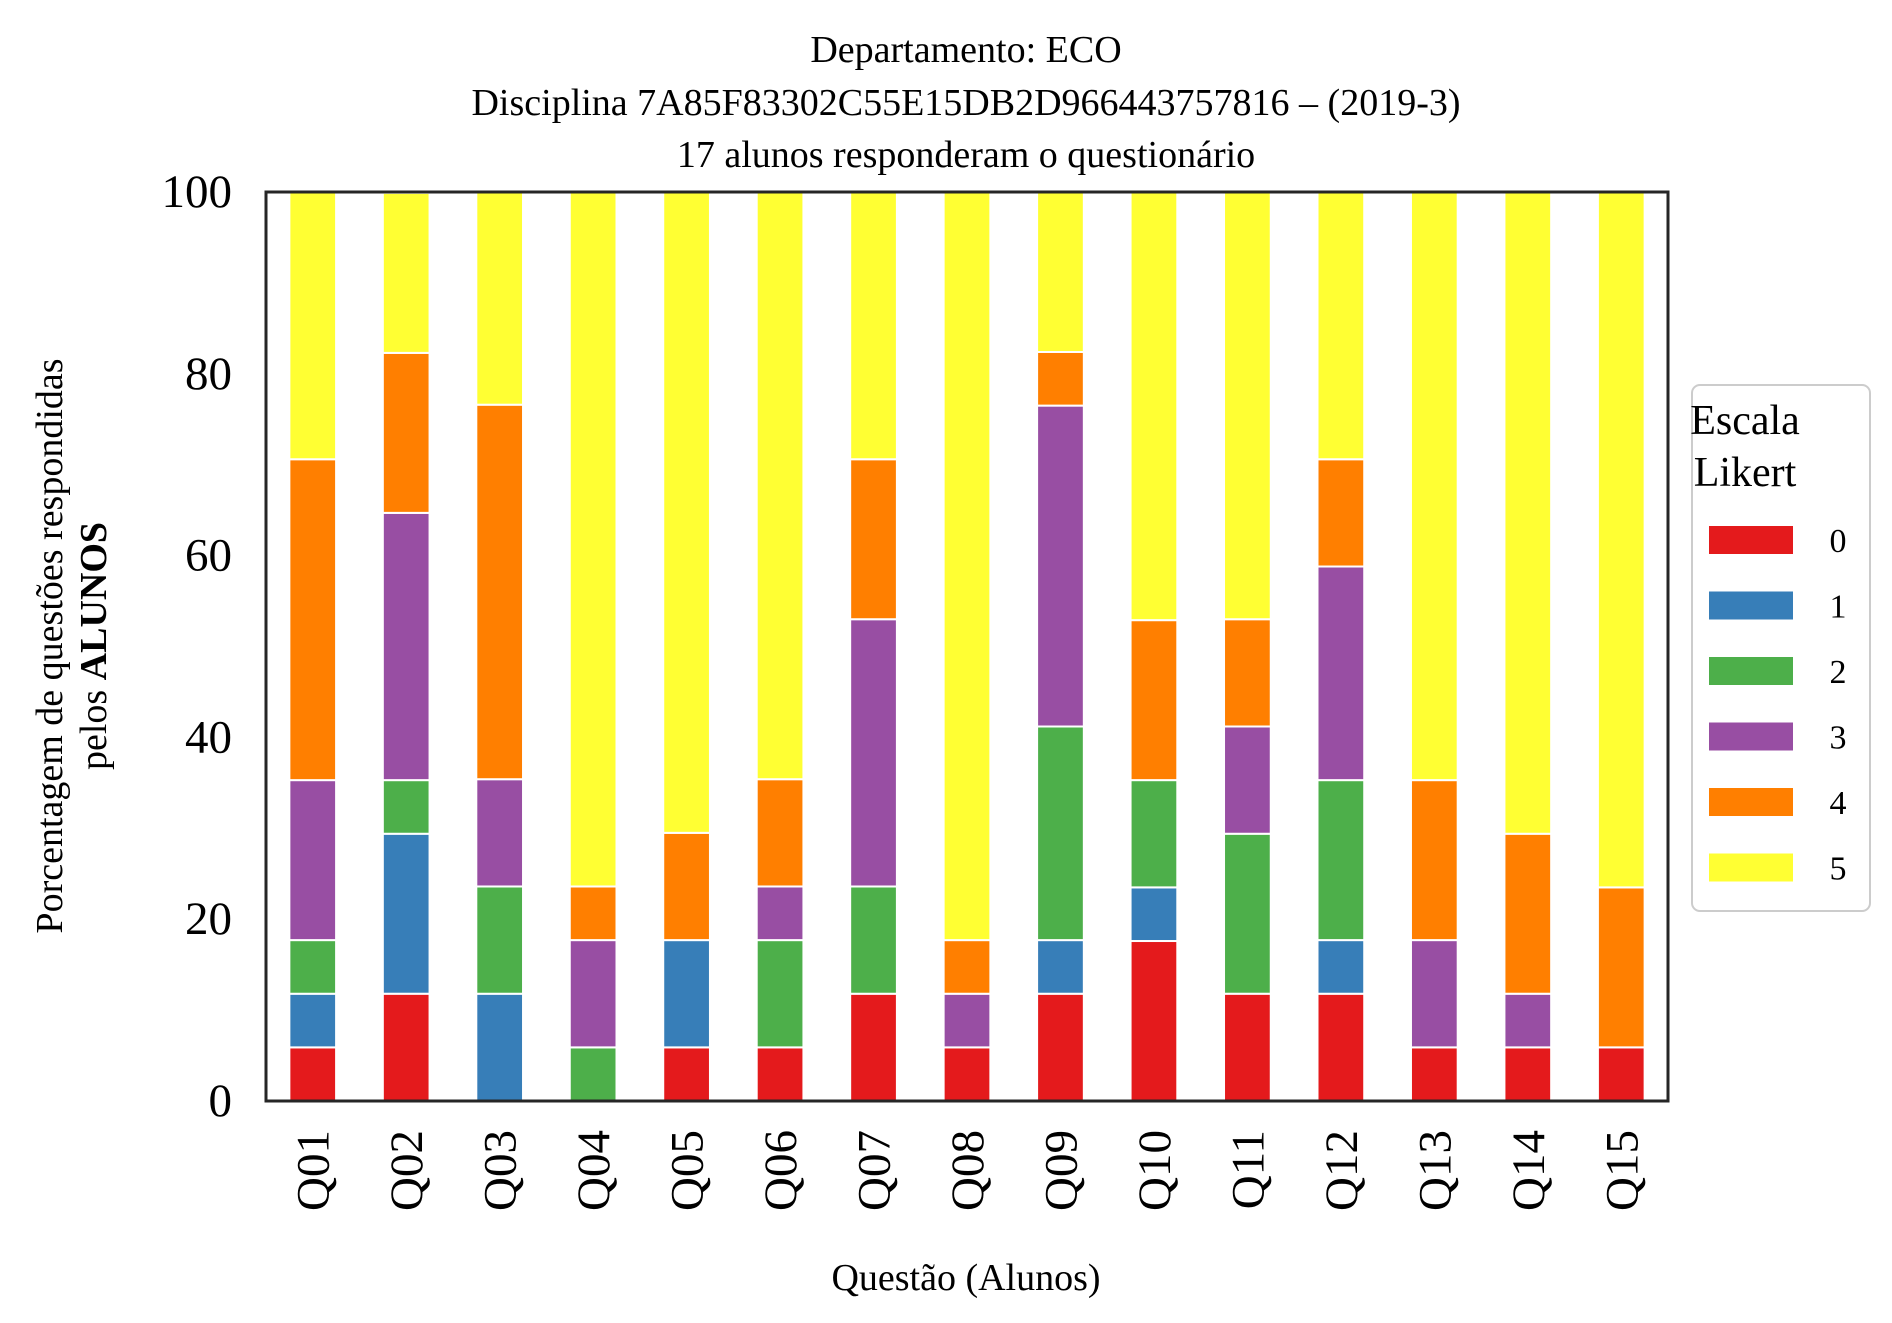  I want to click on x-tick-label-q12: Q12, so click(1342, 1170).